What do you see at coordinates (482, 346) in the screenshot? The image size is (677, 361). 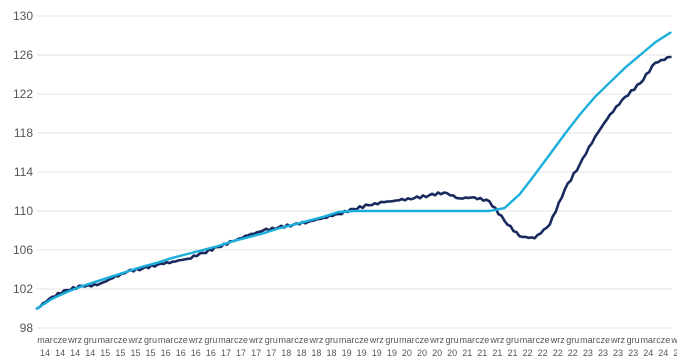 I see `x-tick-label: cze 21` at bounding box center [482, 346].